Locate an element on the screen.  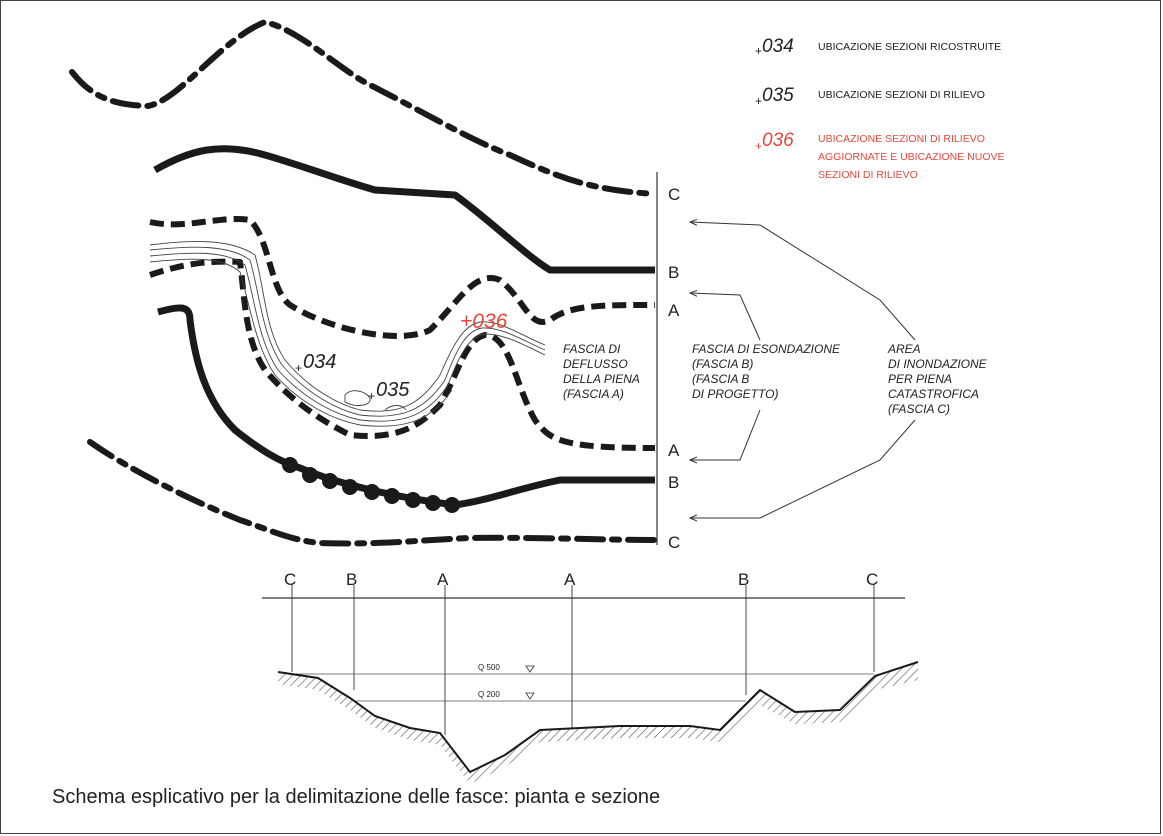
svg-text: (FASCIA C) is located at coordinates (919, 409).